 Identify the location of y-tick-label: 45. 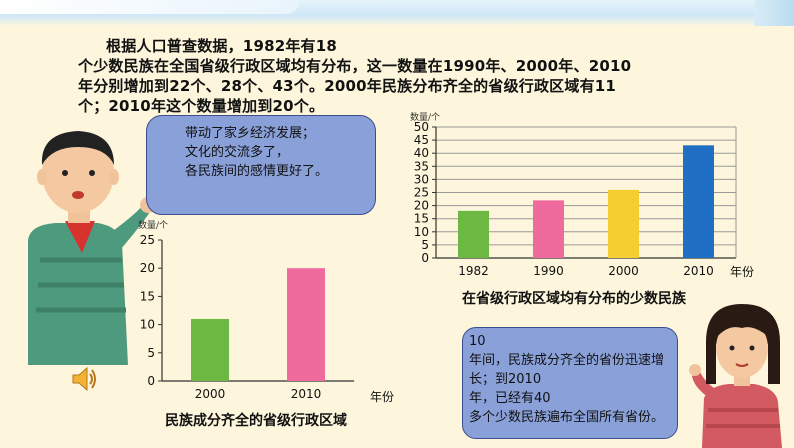
(421, 140).